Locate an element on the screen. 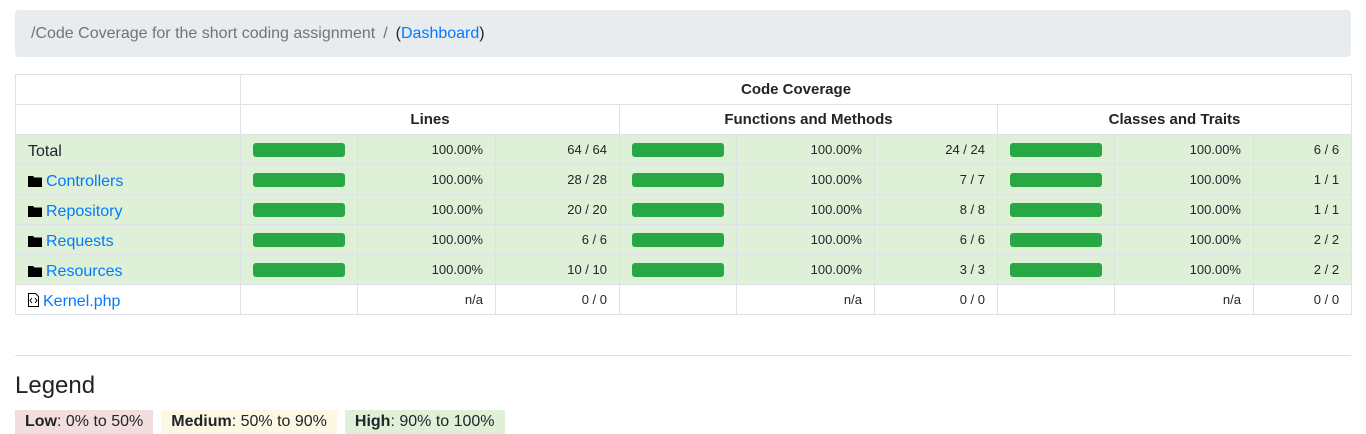 Image resolution: width=1366 pixels, height=434 pixels. name-cell: Repository is located at coordinates (128, 209).